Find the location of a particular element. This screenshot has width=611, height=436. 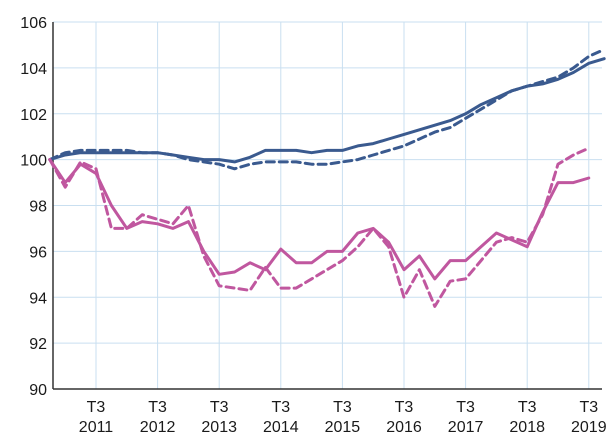

x-tick-label-year: 2017 is located at coordinates (466, 427).